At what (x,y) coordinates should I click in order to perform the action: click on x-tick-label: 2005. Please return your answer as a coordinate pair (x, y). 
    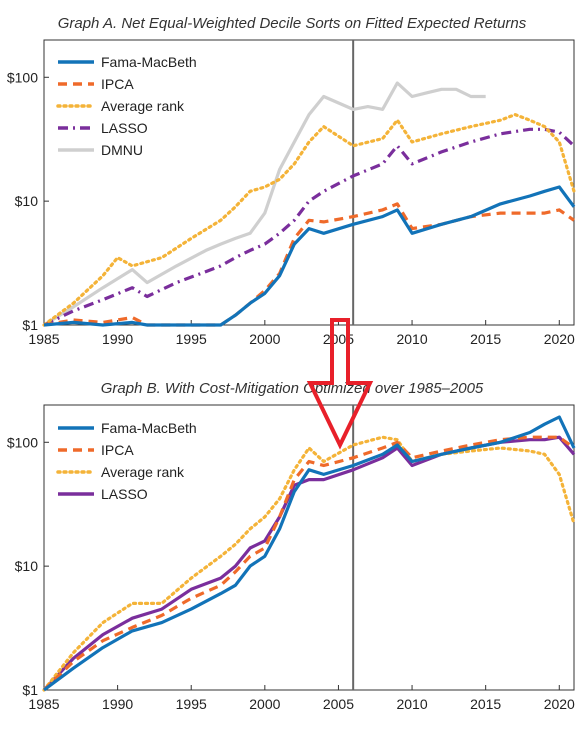
    Looking at the image, I should click on (338, 704).